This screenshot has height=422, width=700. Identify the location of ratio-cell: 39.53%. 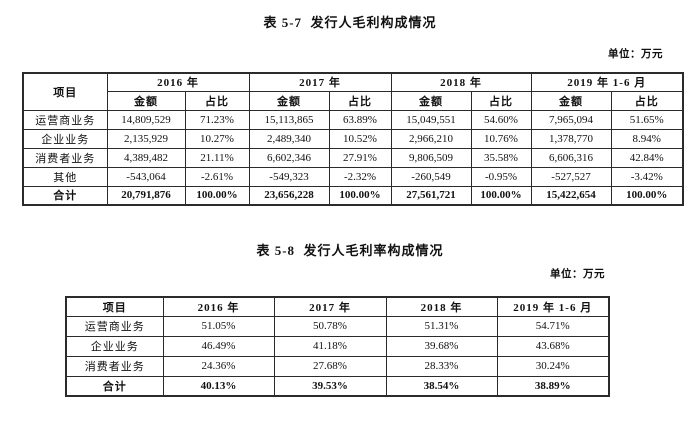
(330, 386).